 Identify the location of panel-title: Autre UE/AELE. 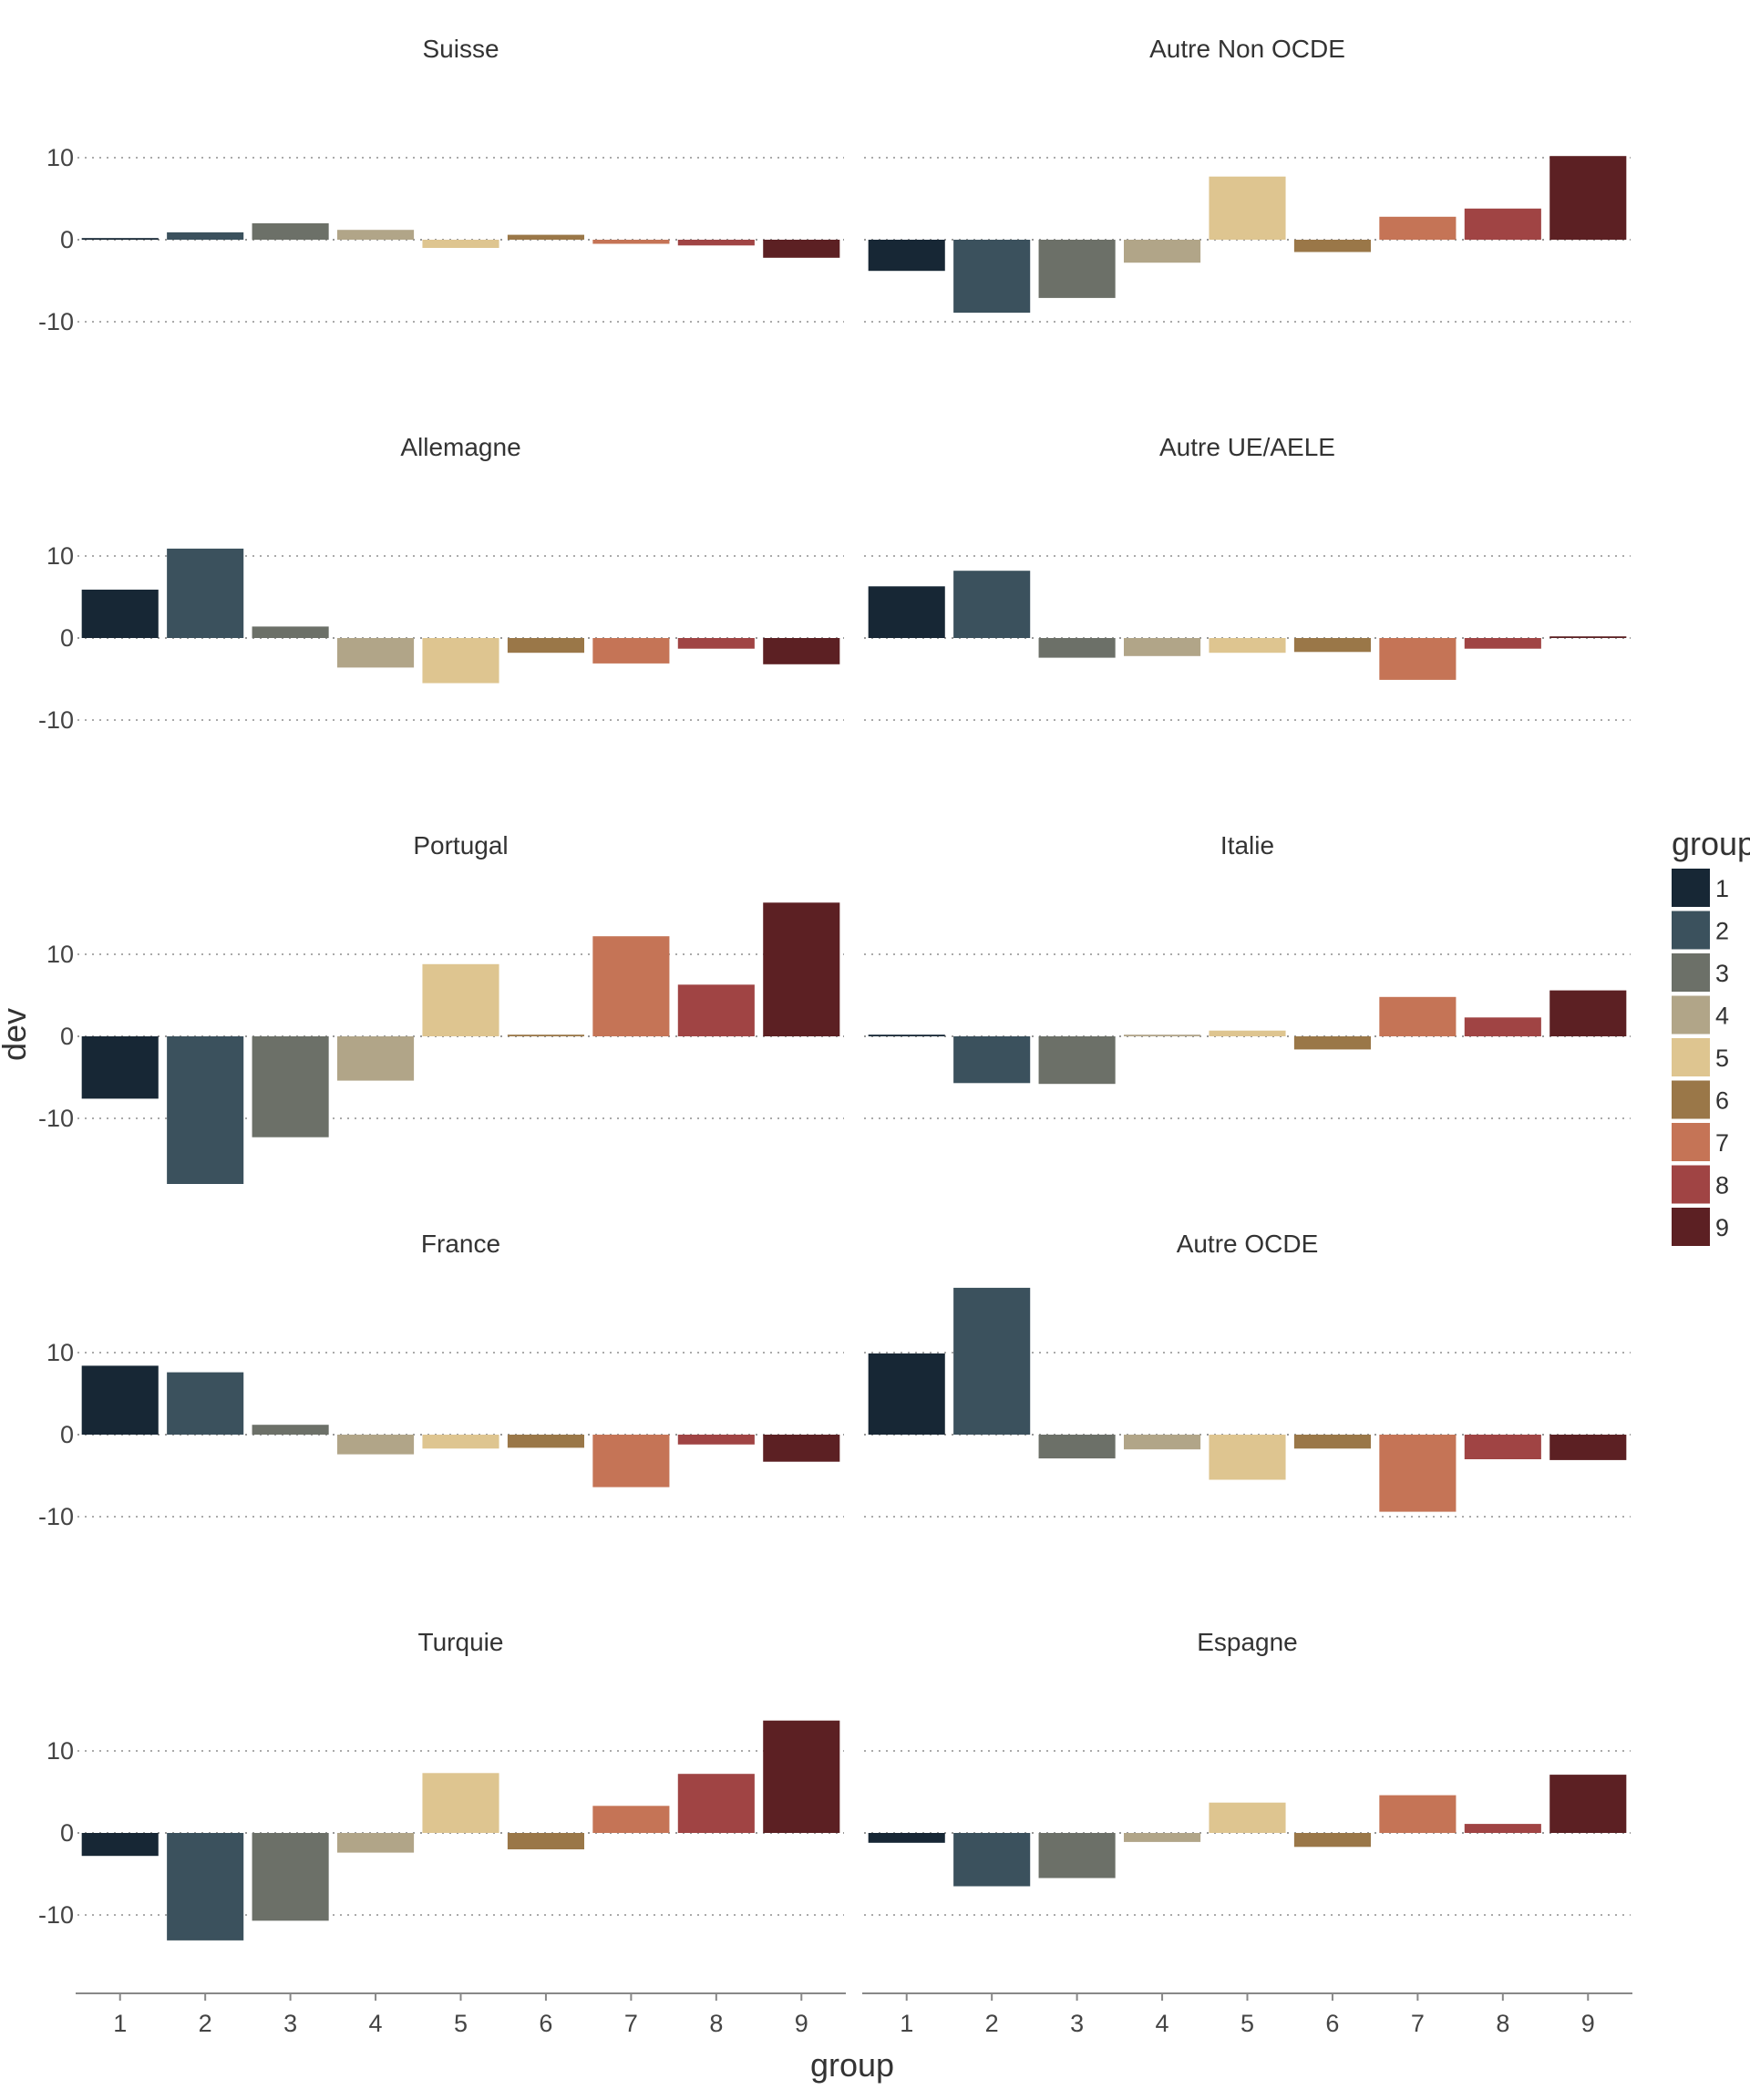
(1247, 447).